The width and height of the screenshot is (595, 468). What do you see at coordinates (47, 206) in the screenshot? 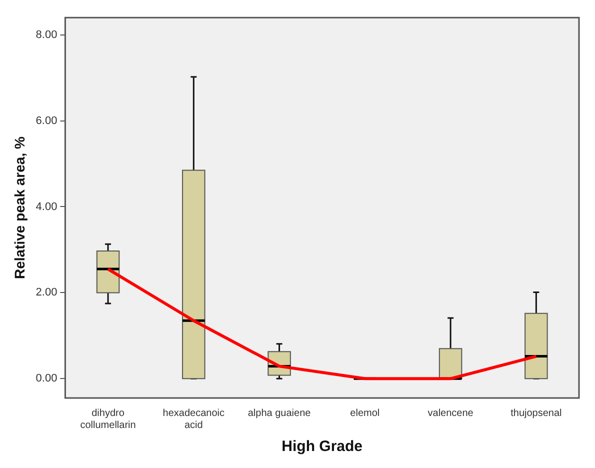
I see `y-tick-label: 4.00` at bounding box center [47, 206].